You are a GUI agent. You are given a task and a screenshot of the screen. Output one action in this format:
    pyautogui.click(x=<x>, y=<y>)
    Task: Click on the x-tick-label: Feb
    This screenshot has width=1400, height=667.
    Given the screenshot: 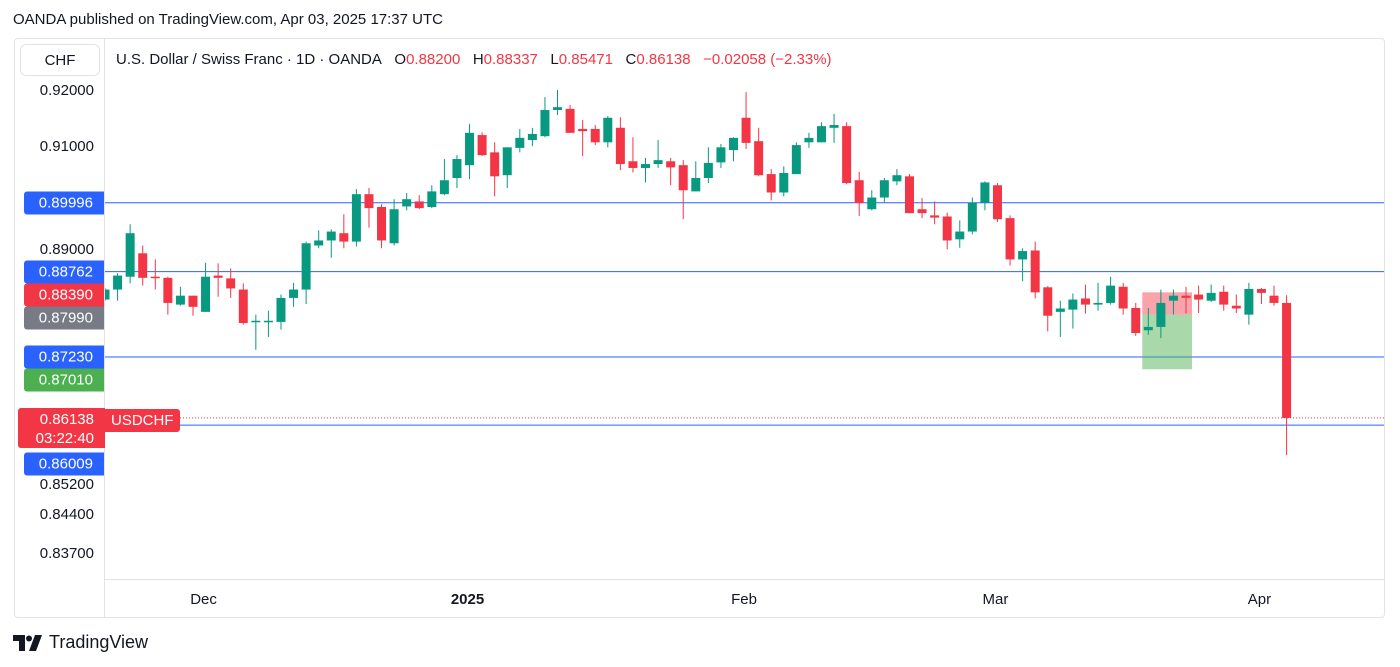 What is the action you would take?
    pyautogui.click(x=744, y=599)
    